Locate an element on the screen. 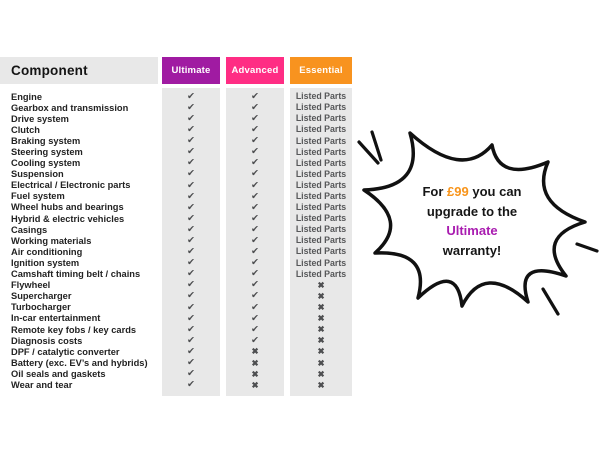 The height and width of the screenshot is (450, 600). table-header-row: Component Ultimate Advanced Essential is located at coordinates (176, 70).